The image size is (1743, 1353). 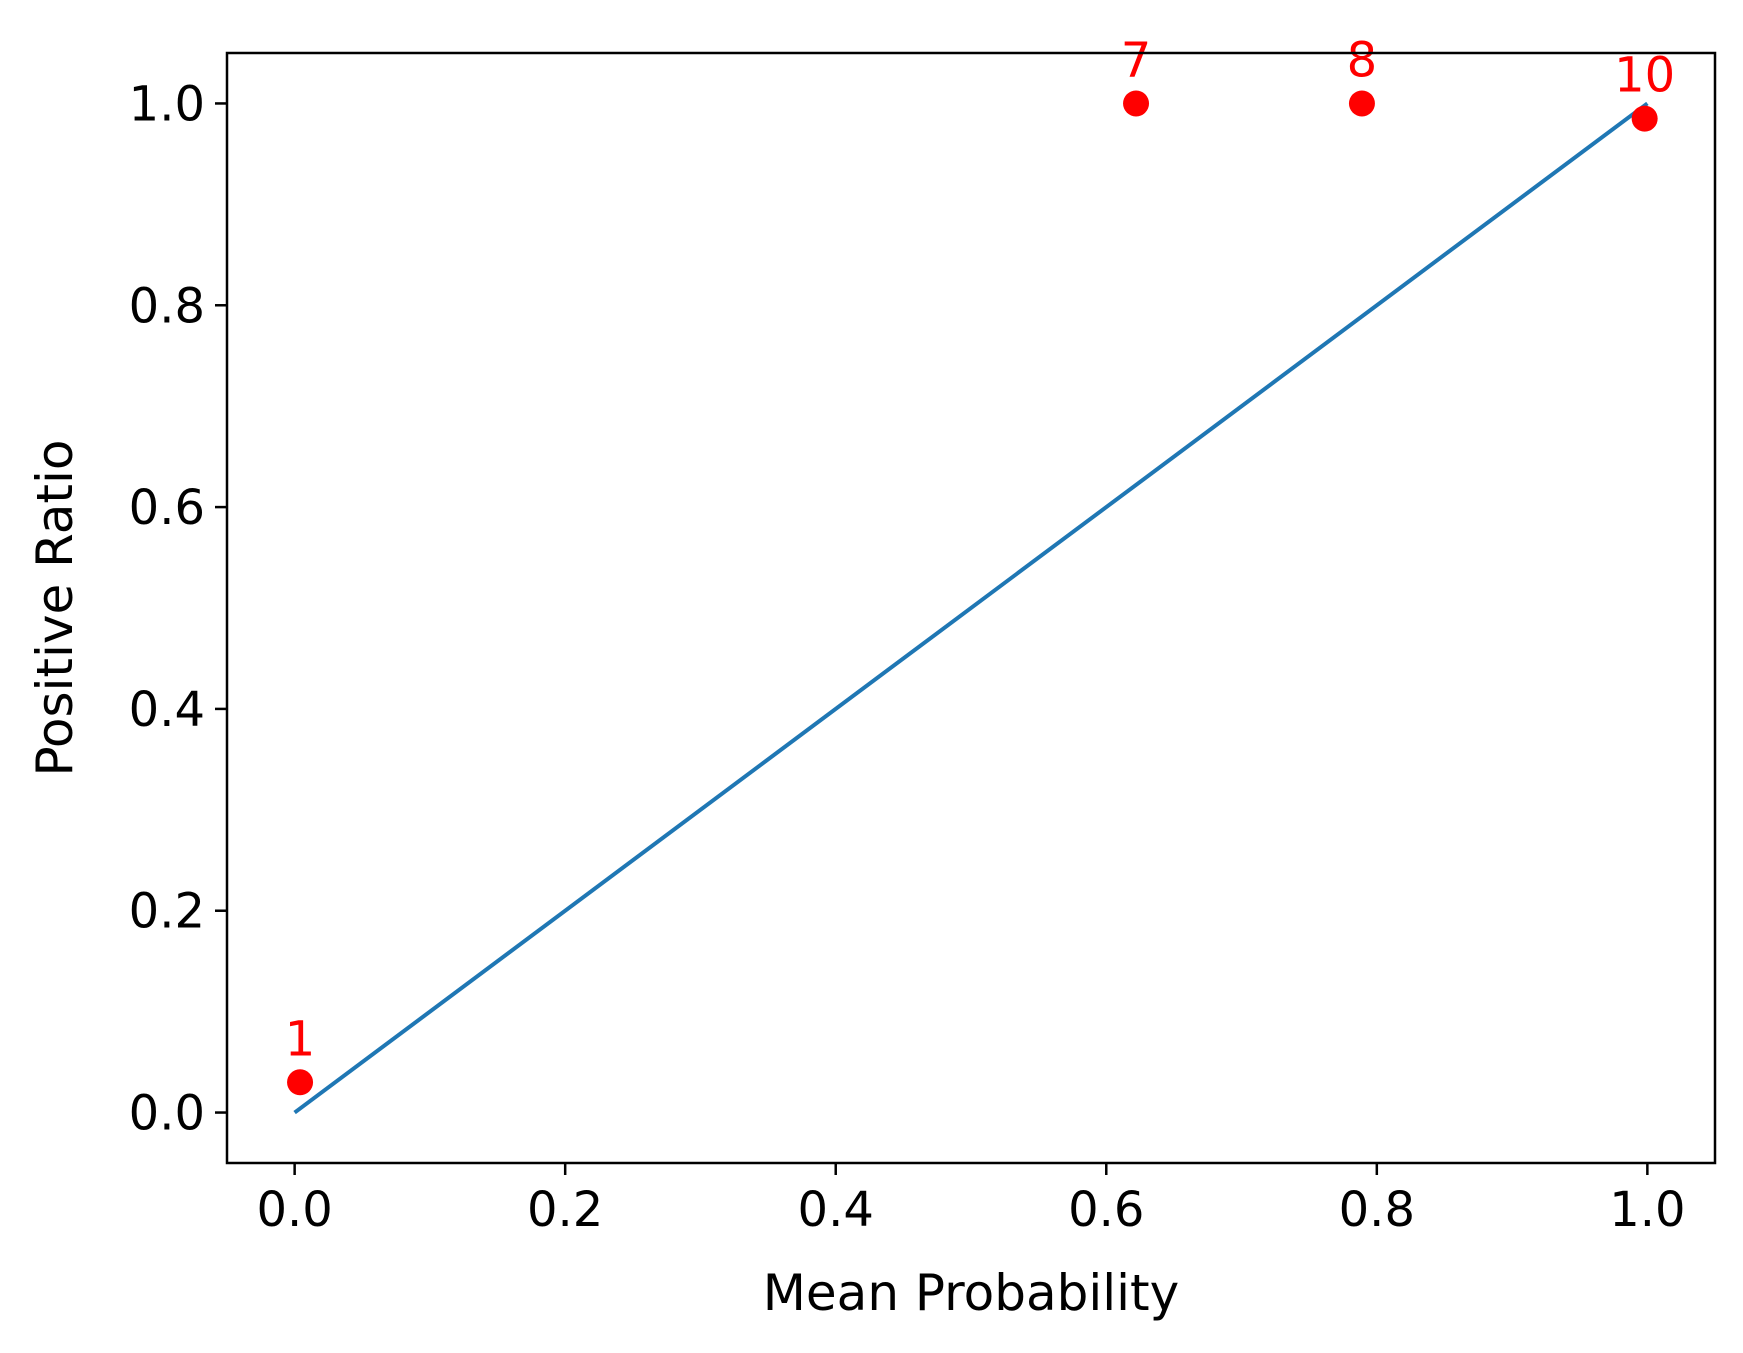 What do you see at coordinates (1136, 60) in the screenshot?
I see `point-label: 7` at bounding box center [1136, 60].